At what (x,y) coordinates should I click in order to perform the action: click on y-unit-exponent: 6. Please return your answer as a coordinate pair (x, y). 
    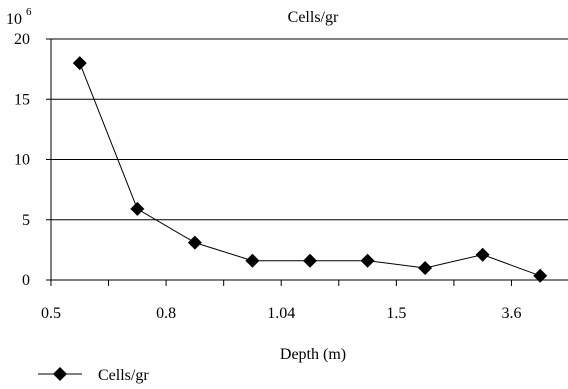
    Looking at the image, I should click on (29, 12).